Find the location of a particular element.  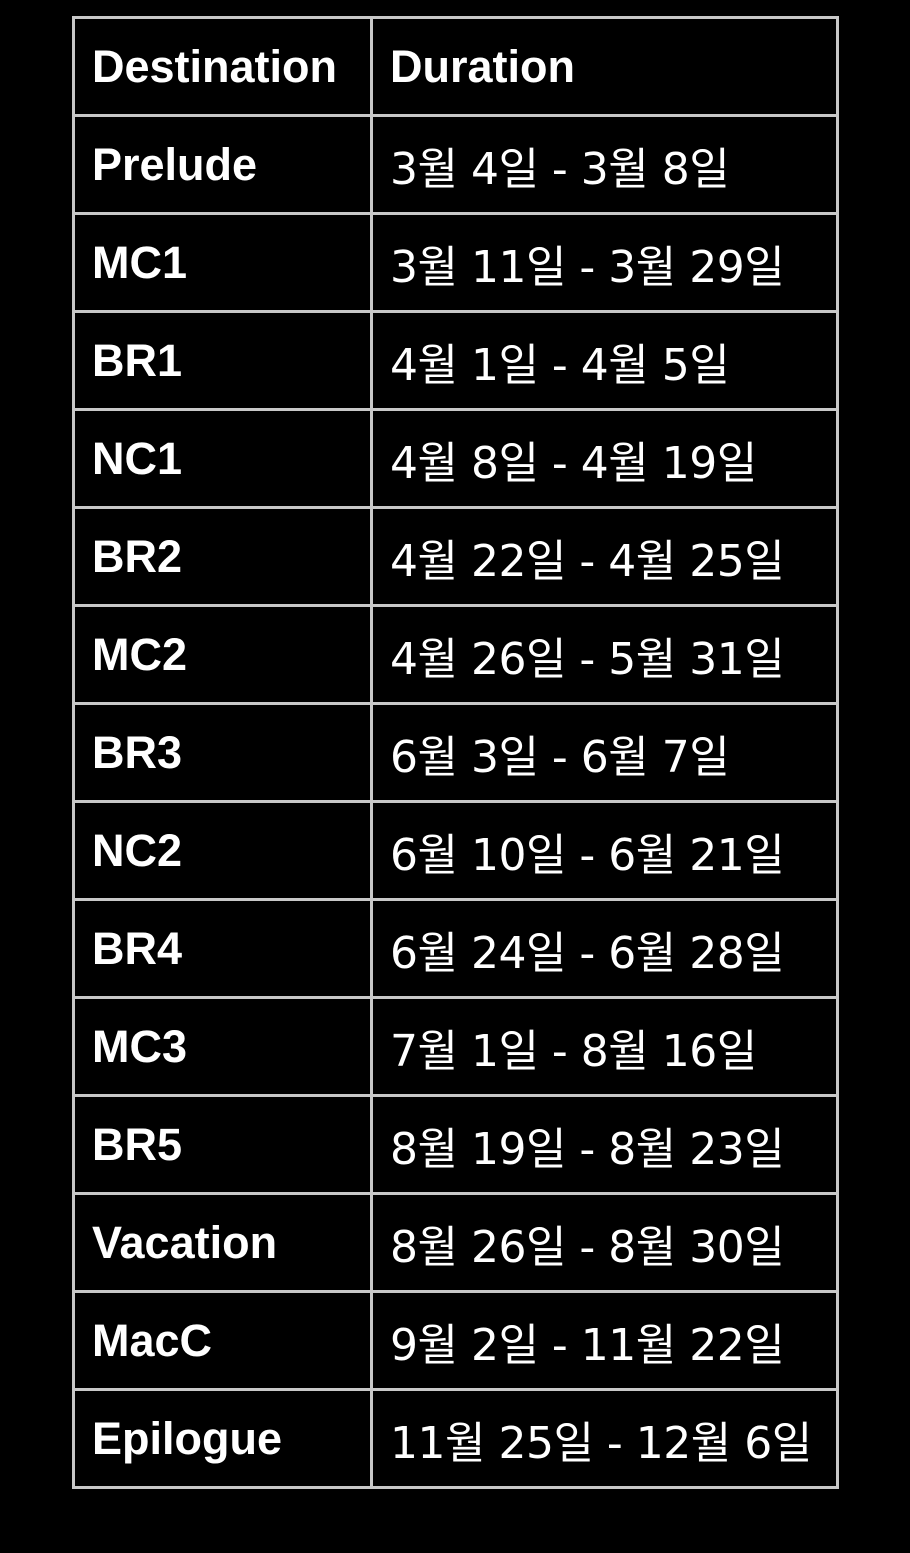

destination-cell: MC3 is located at coordinates (222, 1046).